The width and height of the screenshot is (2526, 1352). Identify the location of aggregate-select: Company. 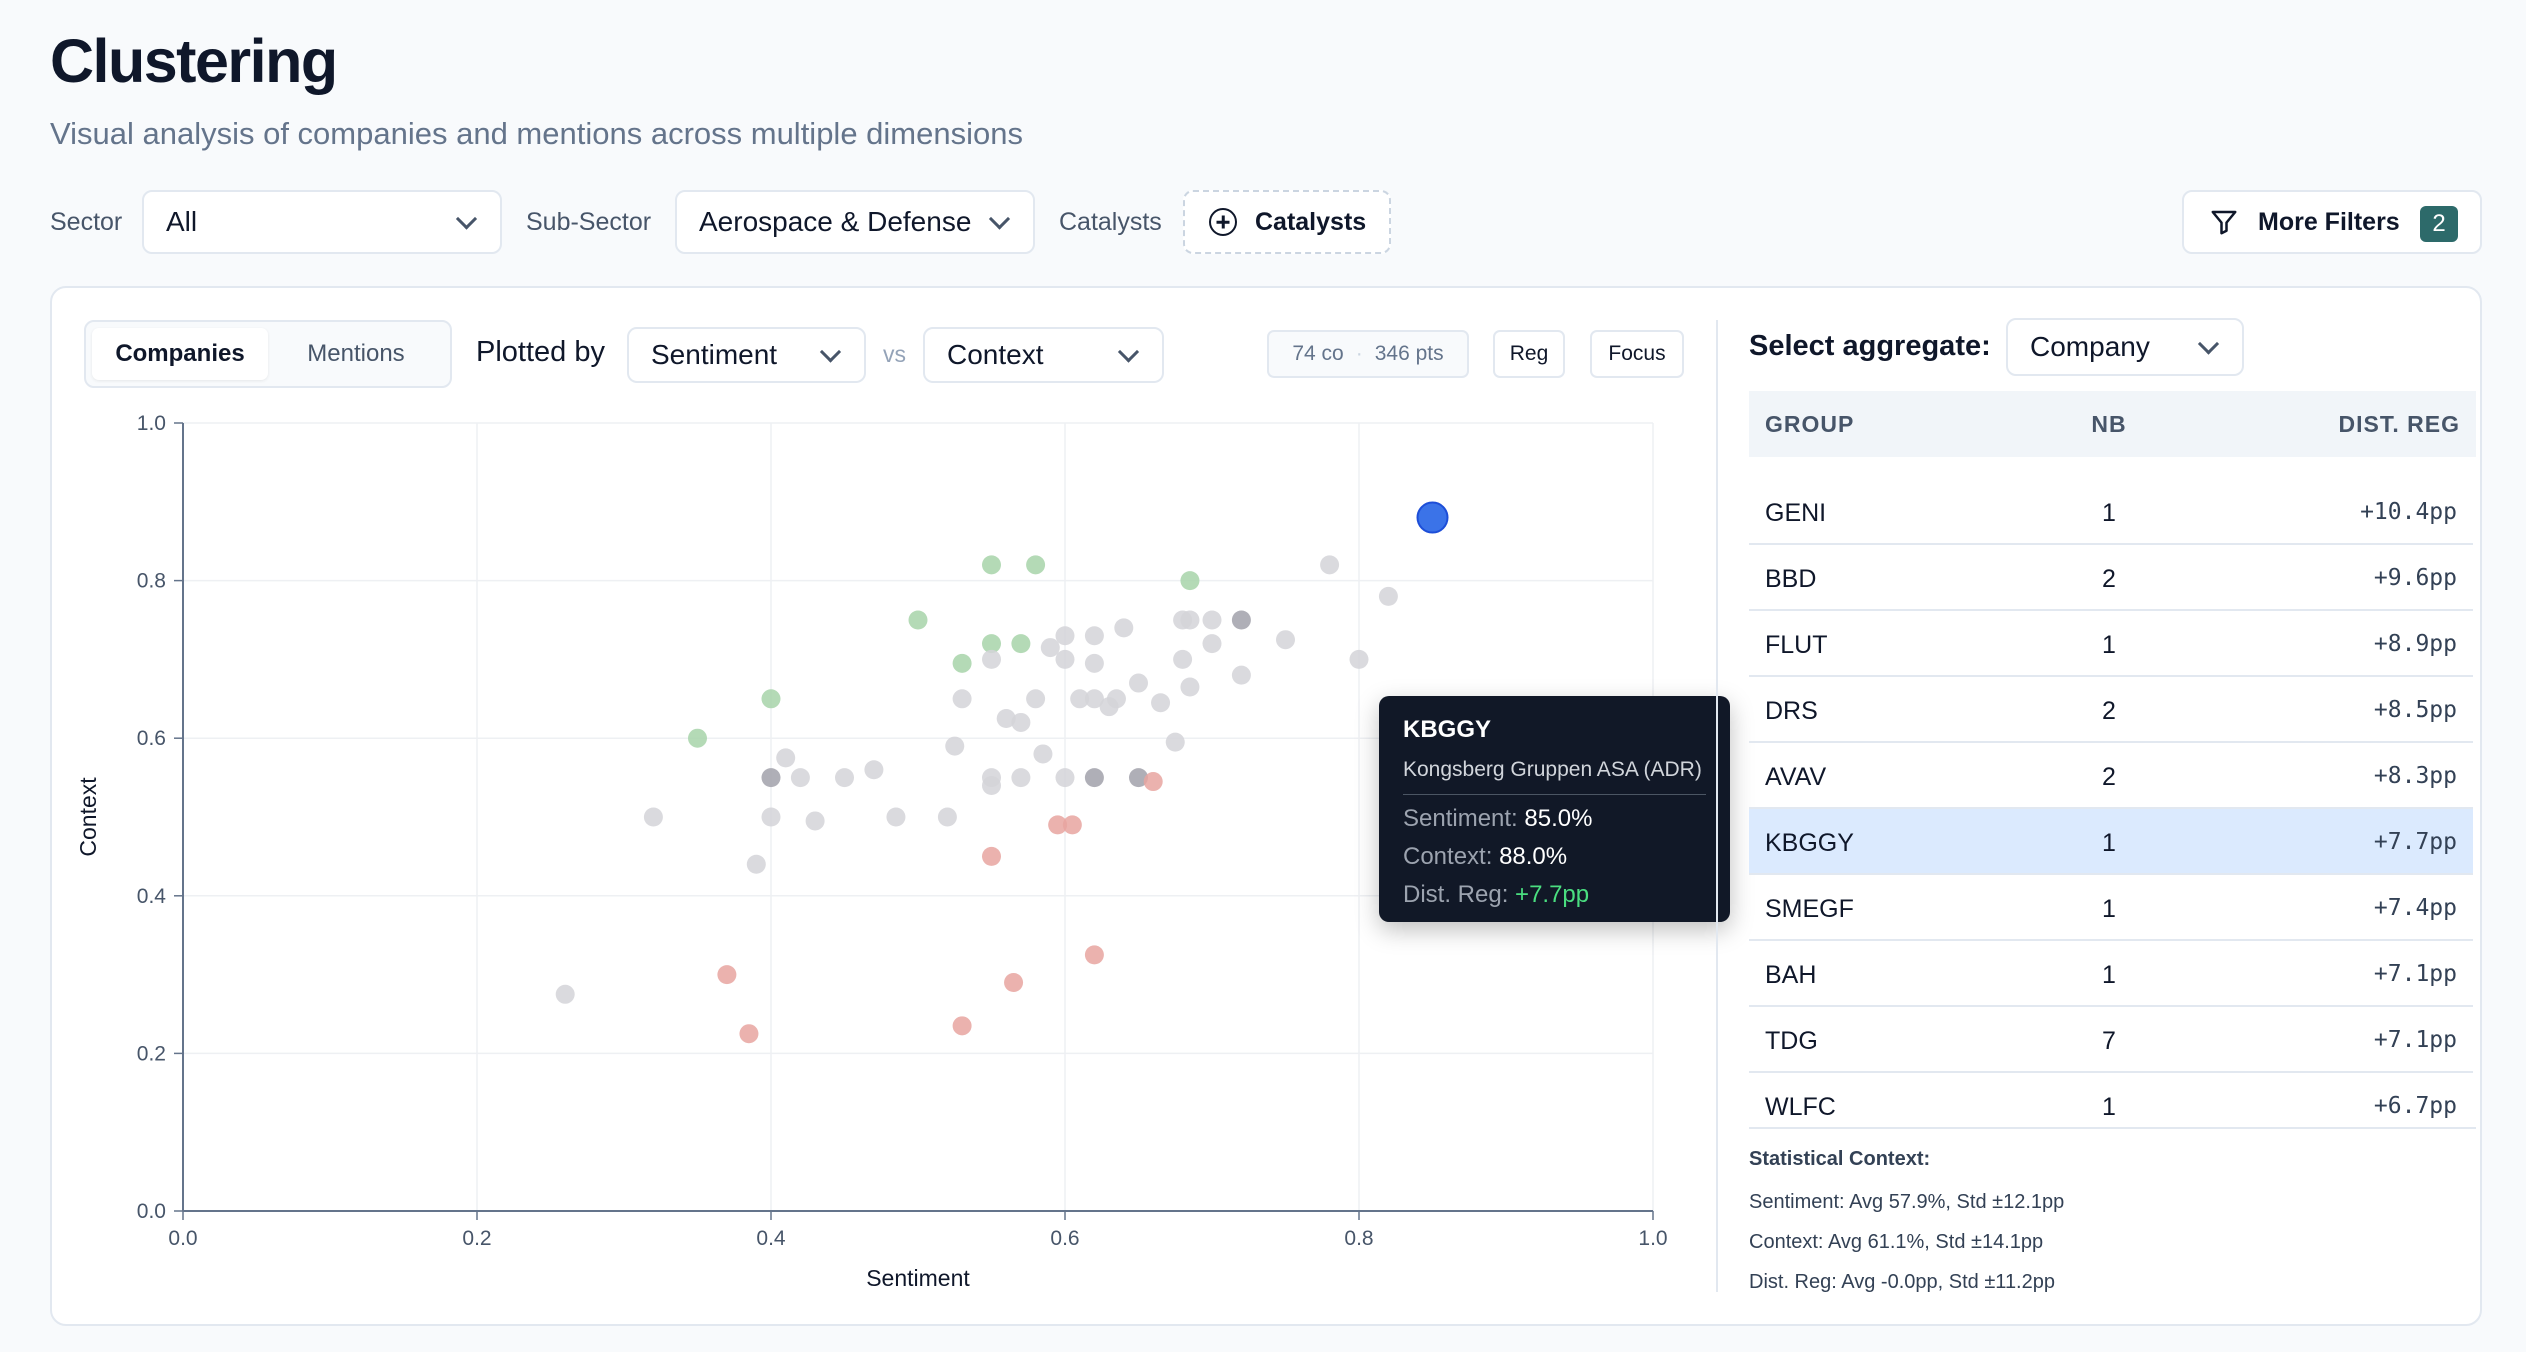
(2125, 347).